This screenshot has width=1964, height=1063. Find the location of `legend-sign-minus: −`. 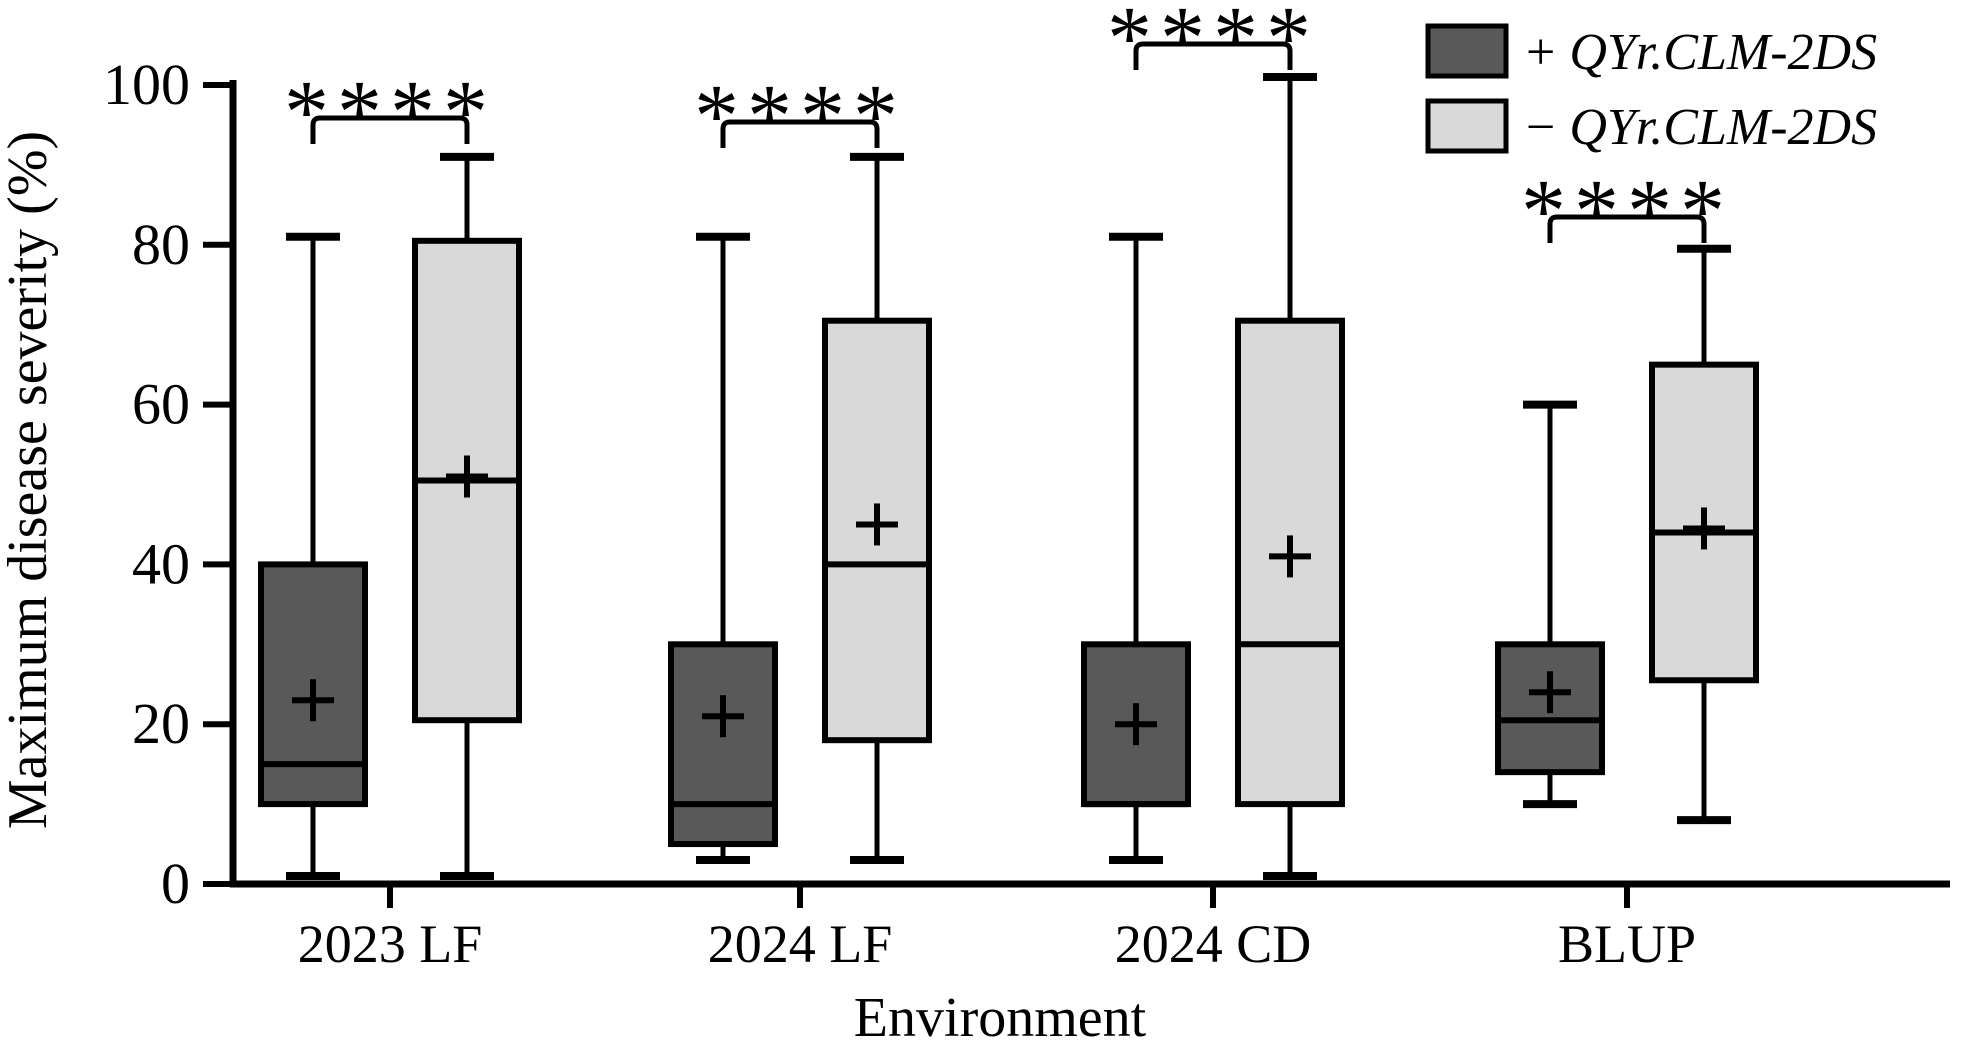

legend-sign-minus: − is located at coordinates (1540, 127).